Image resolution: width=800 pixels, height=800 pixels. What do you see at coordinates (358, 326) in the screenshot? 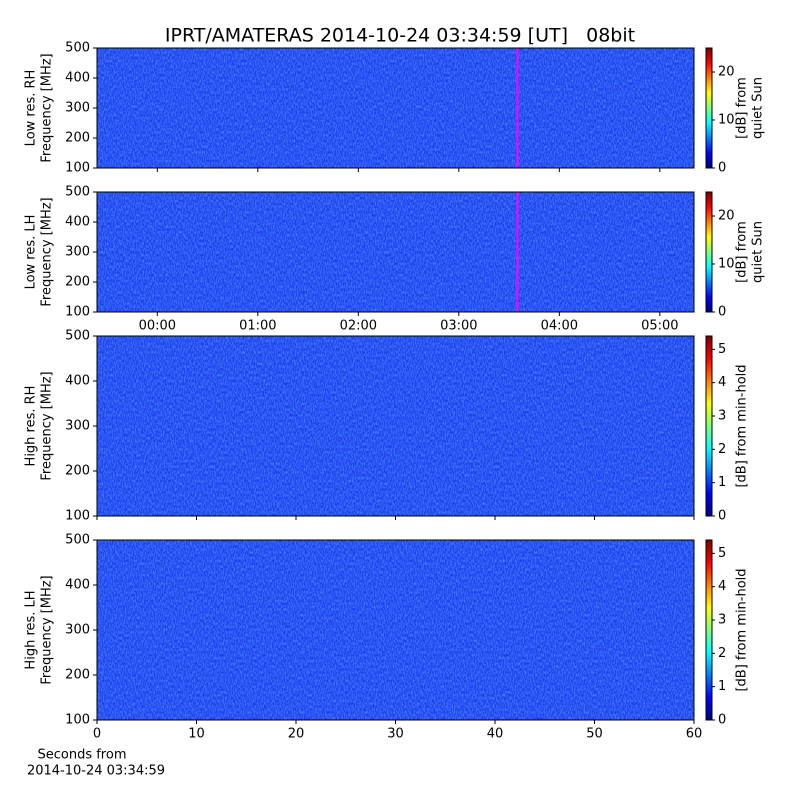
I see `x-tick-label: 02:00` at bounding box center [358, 326].